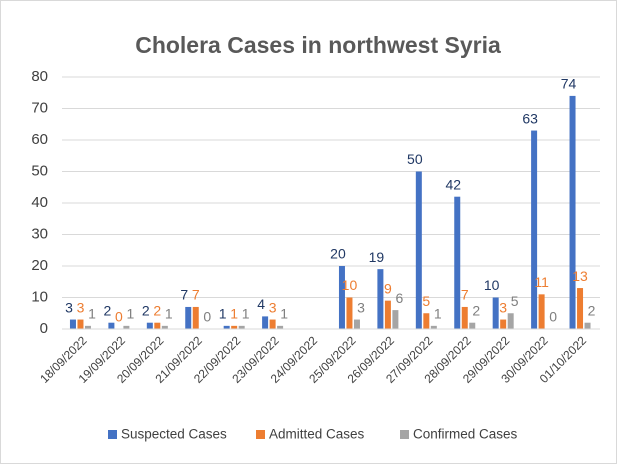 Image resolution: width=617 pixels, height=464 pixels. Describe the element at coordinates (39, 107) in the screenshot. I see `y-tick-label: 70` at that location.